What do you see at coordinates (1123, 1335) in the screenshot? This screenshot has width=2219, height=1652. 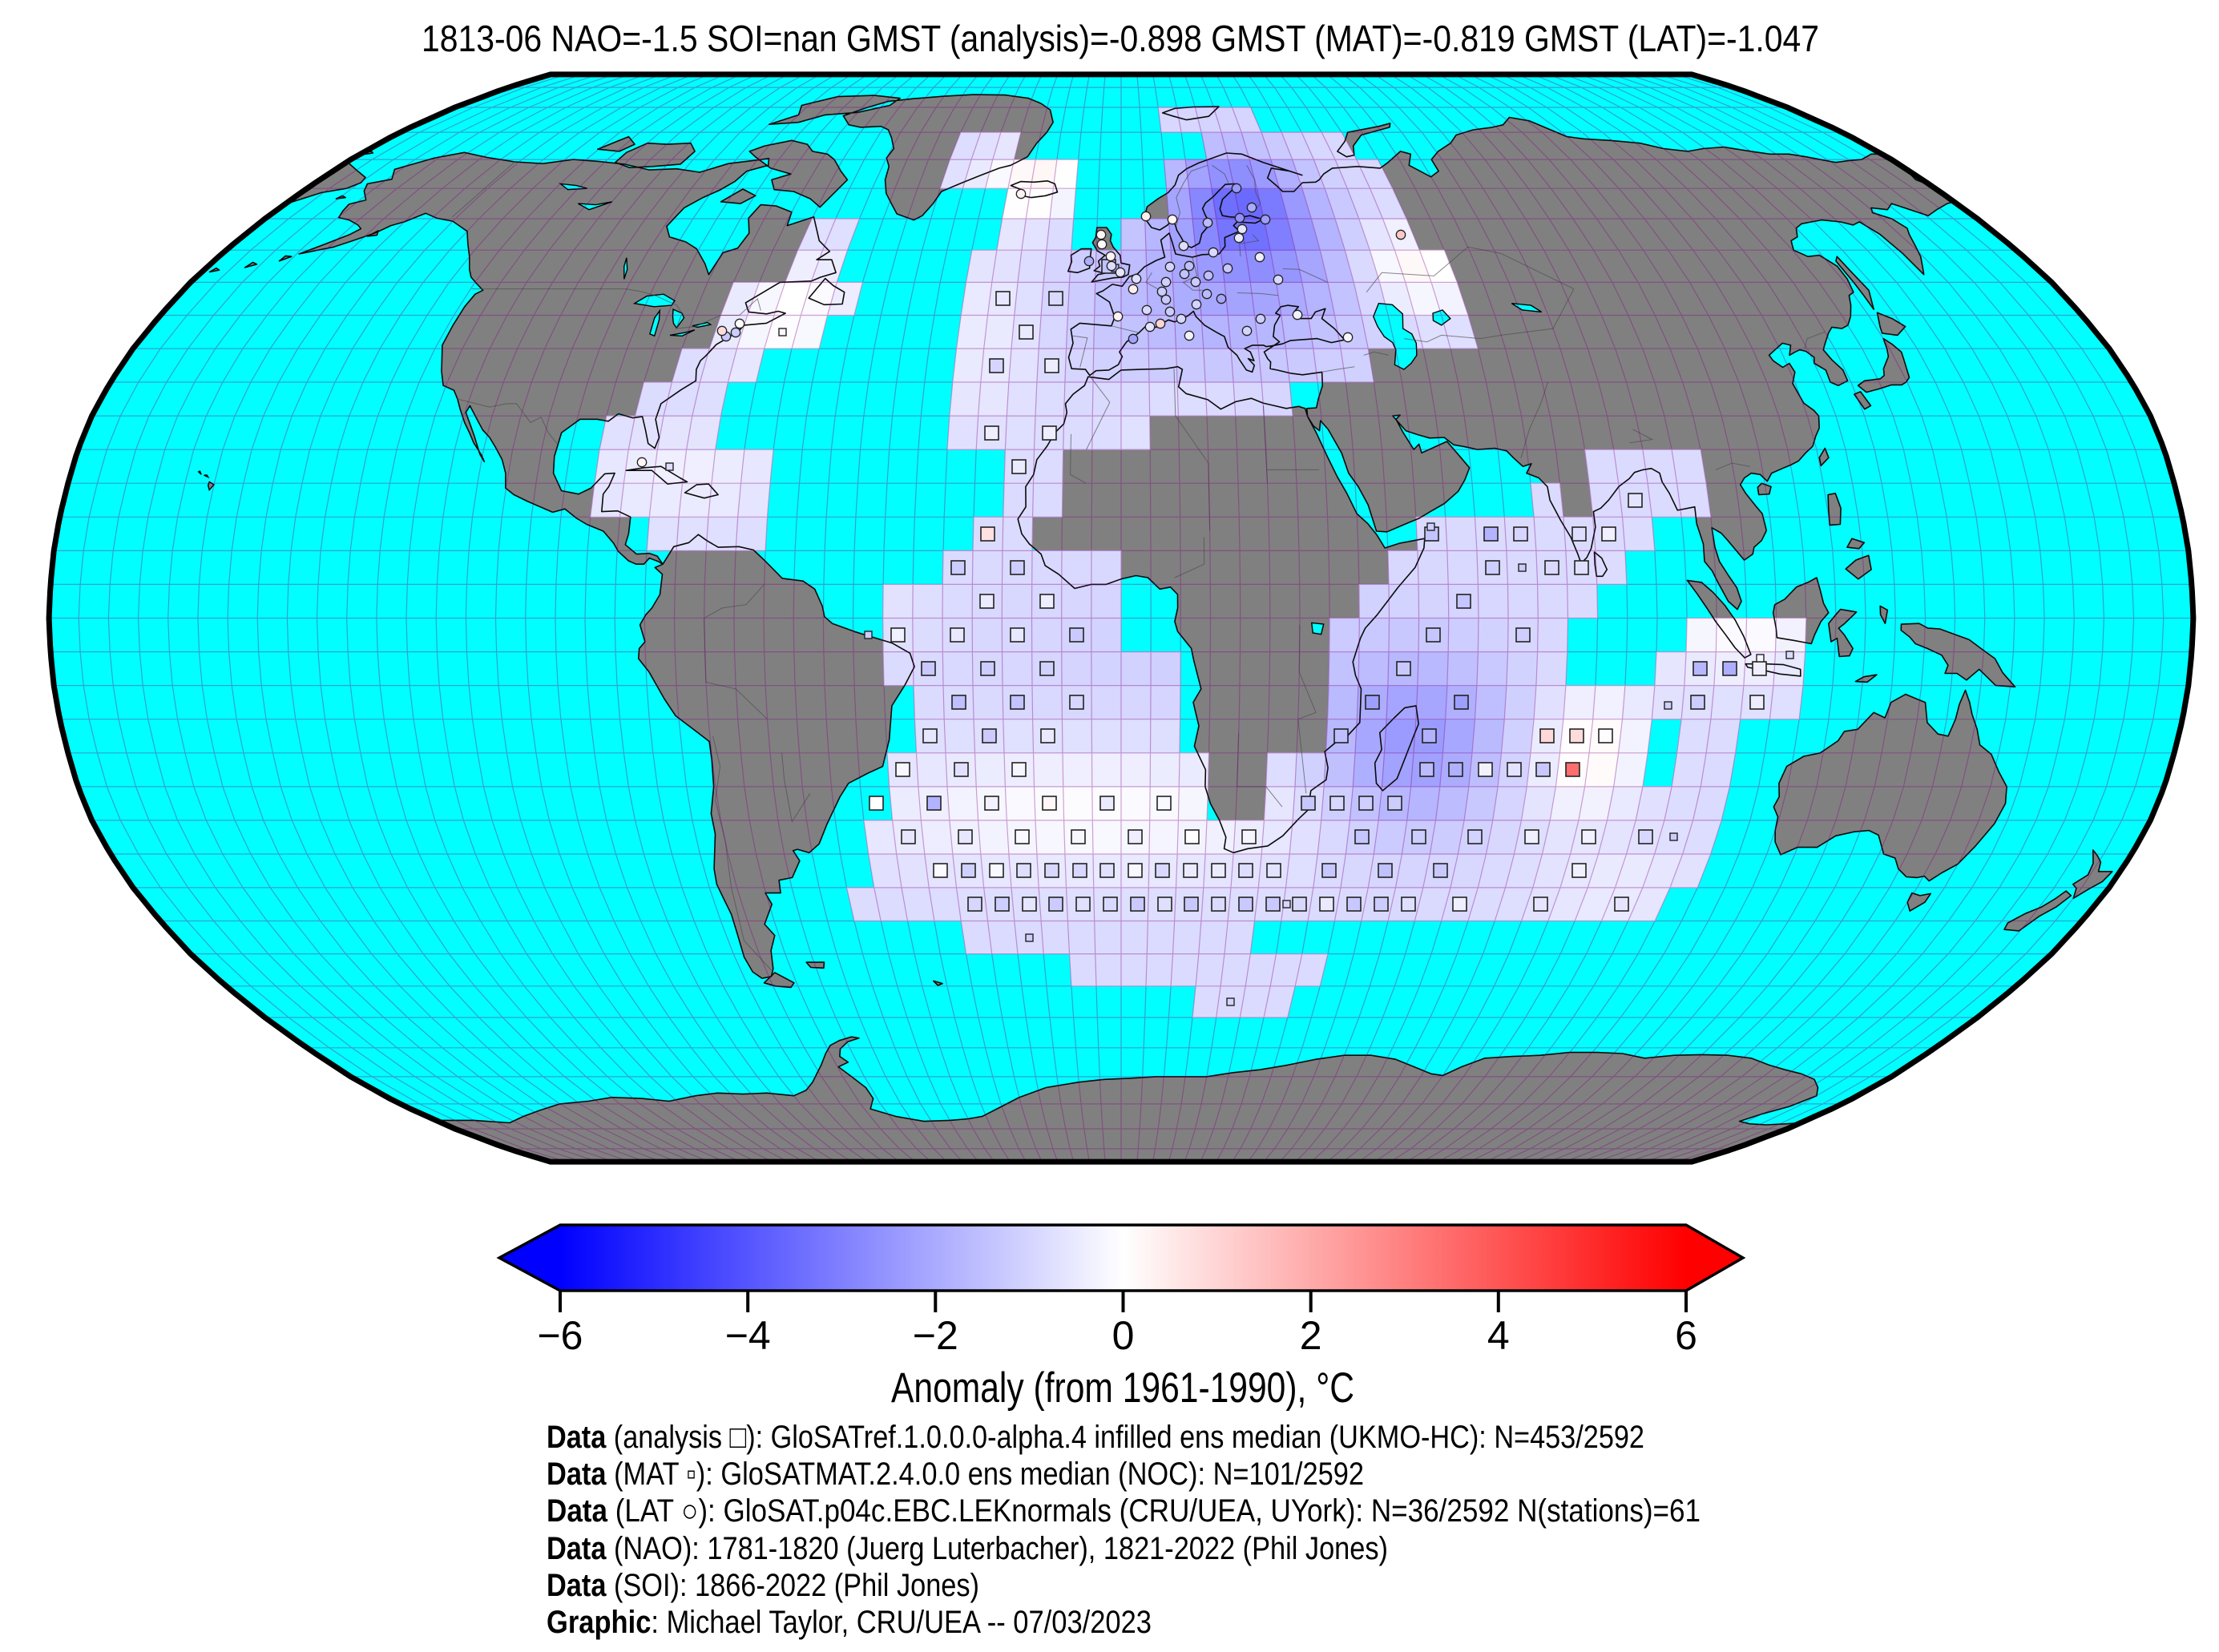 I see `svg-text: 0` at bounding box center [1123, 1335].